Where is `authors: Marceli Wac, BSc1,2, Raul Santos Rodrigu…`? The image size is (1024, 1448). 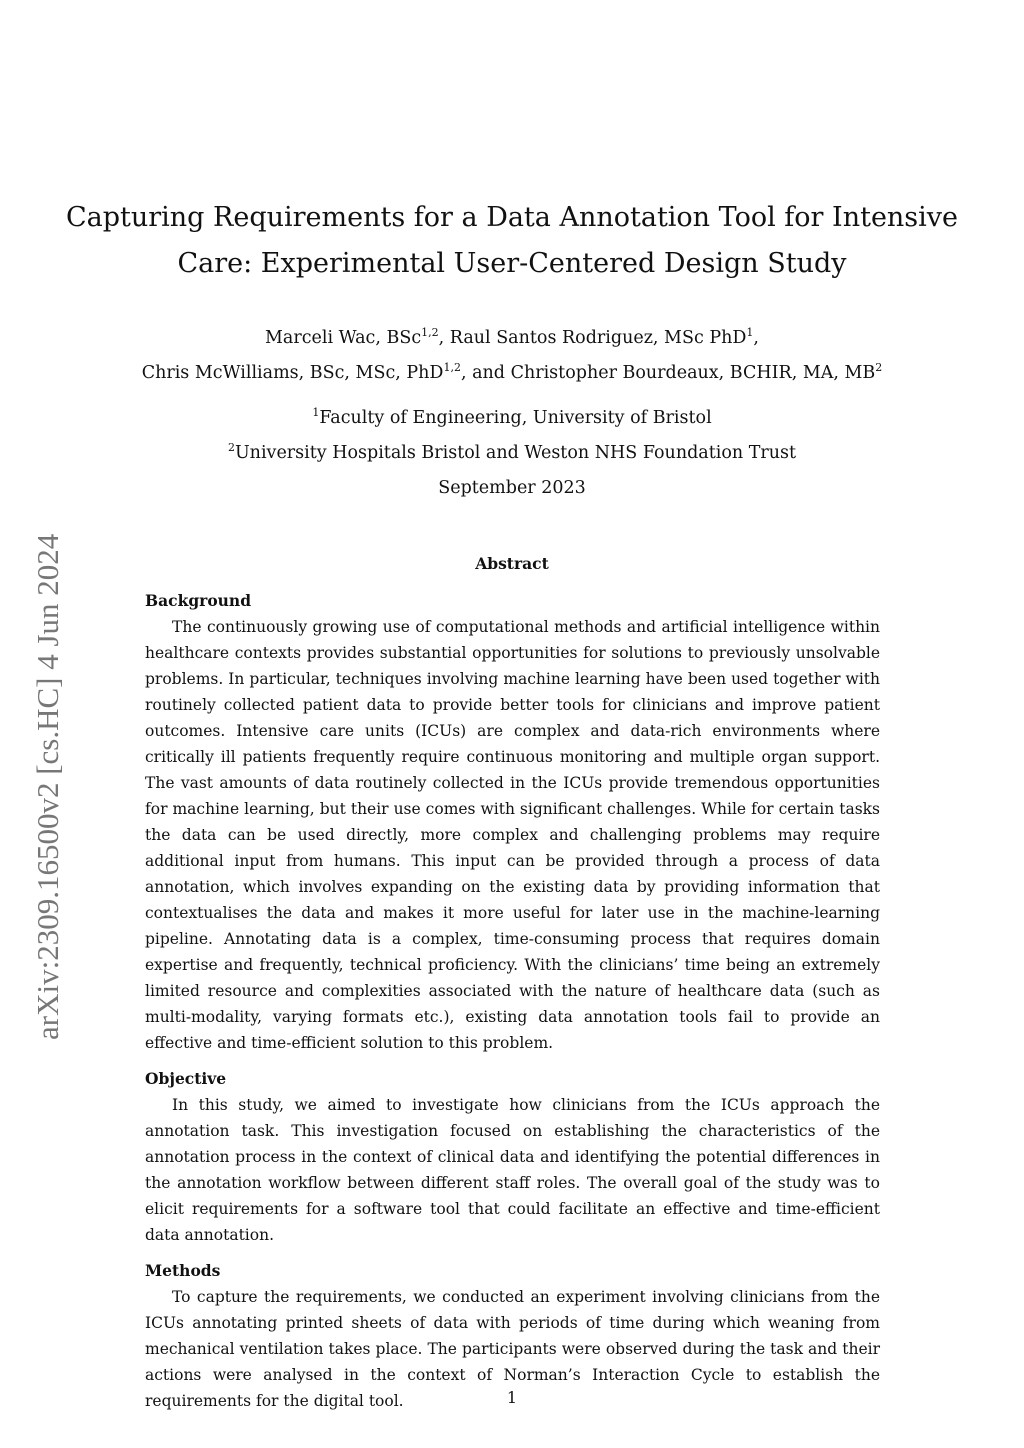
authors: Marceli Wac, BSc1,2, Raul Santos Rodrigu… is located at coordinates (512, 354).